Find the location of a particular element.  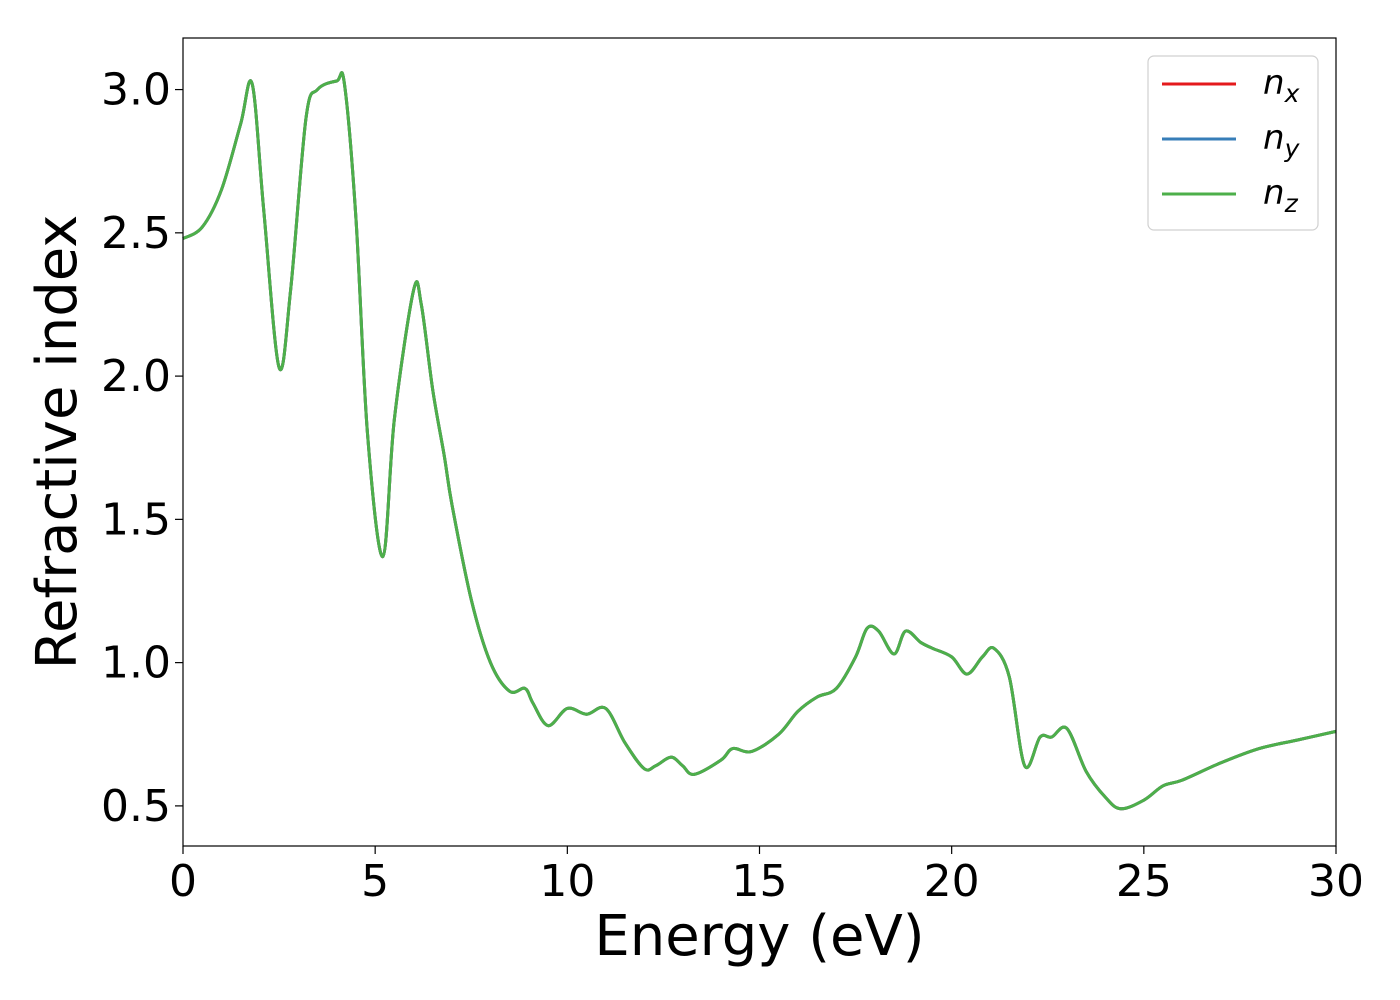

x-tick-label: 5 is located at coordinates (375, 881).